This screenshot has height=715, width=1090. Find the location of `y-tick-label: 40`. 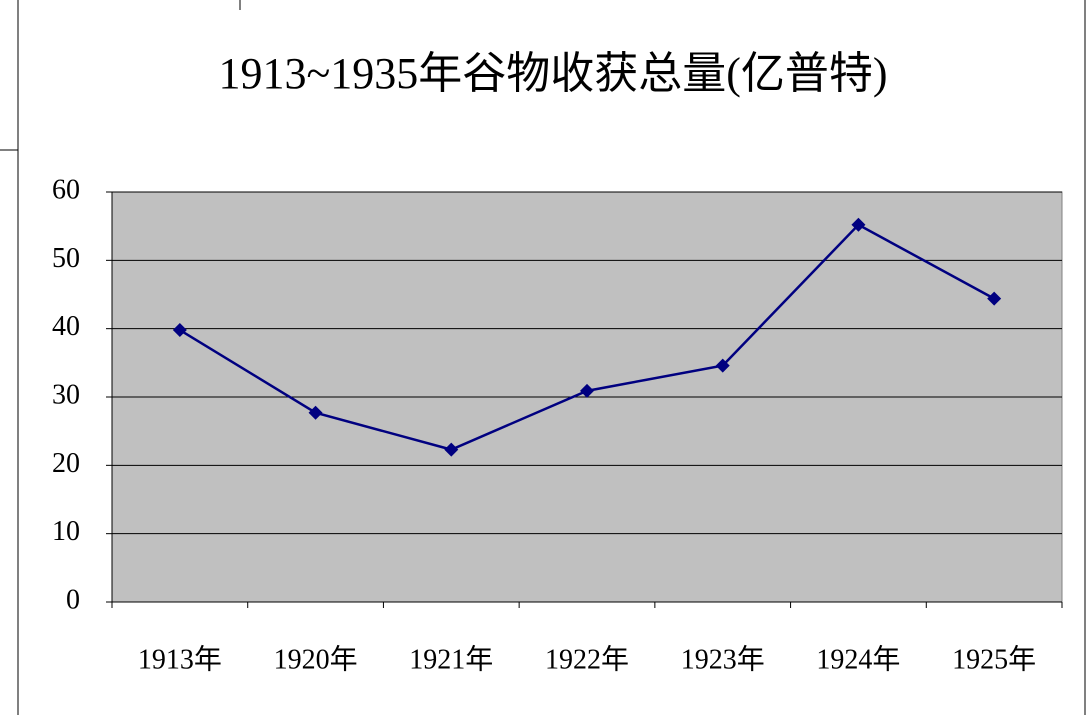

y-tick-label: 40 is located at coordinates (66, 326).